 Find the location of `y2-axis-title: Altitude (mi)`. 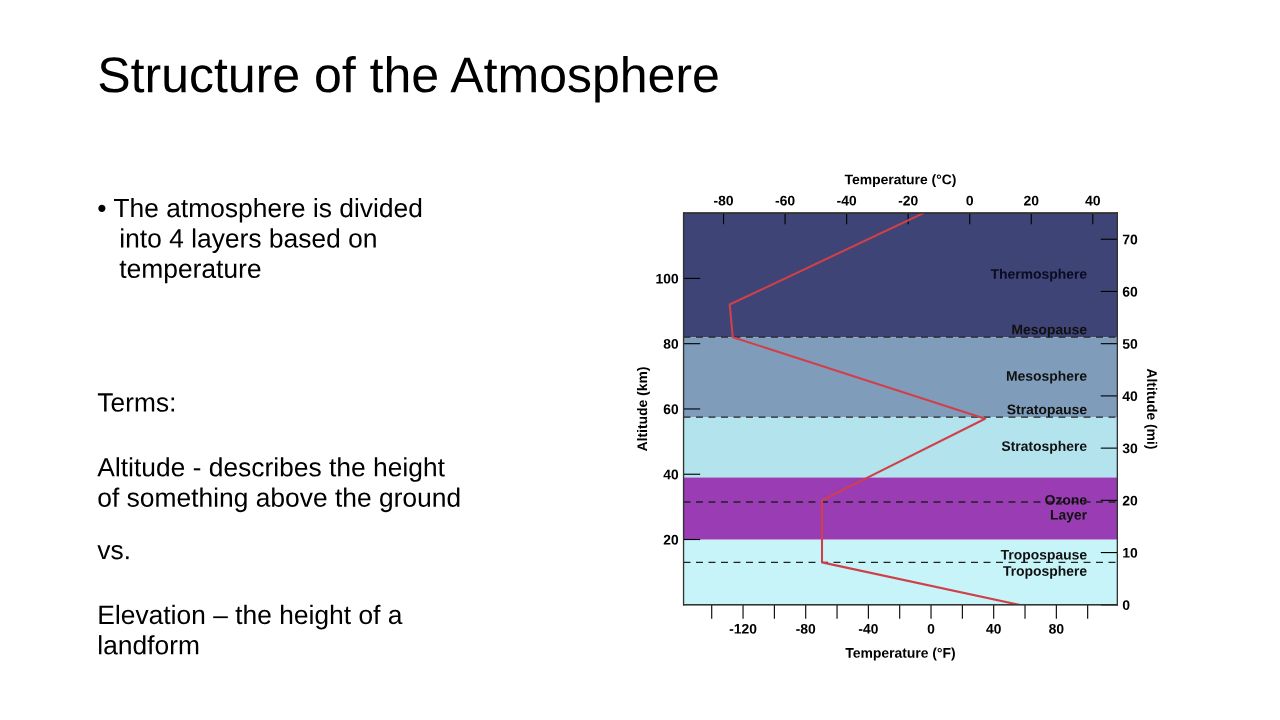

y2-axis-title: Altitude (mi) is located at coordinates (1151, 408).